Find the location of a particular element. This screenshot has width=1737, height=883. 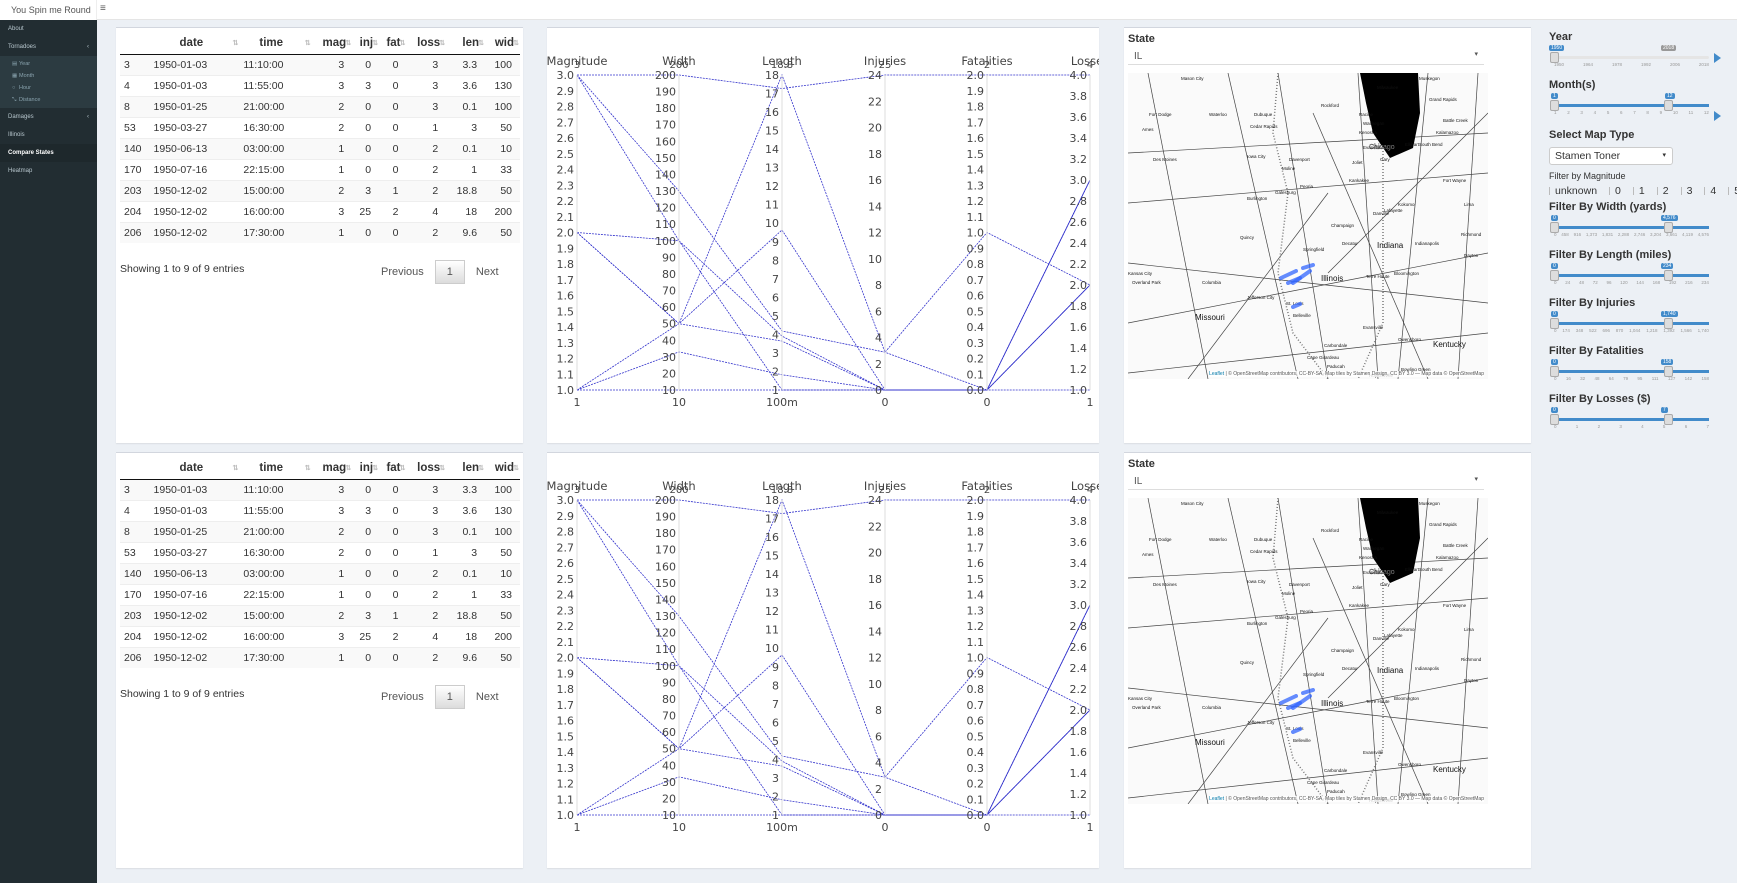

magnitude-checkbox-4: 4 is located at coordinates (1713, 191).